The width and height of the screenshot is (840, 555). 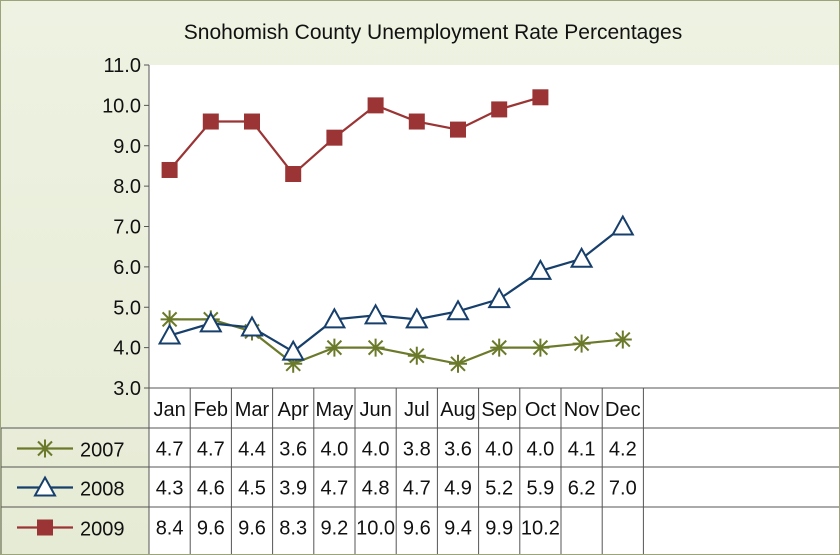 What do you see at coordinates (375, 410) in the screenshot?
I see `x-tick-label: Jun` at bounding box center [375, 410].